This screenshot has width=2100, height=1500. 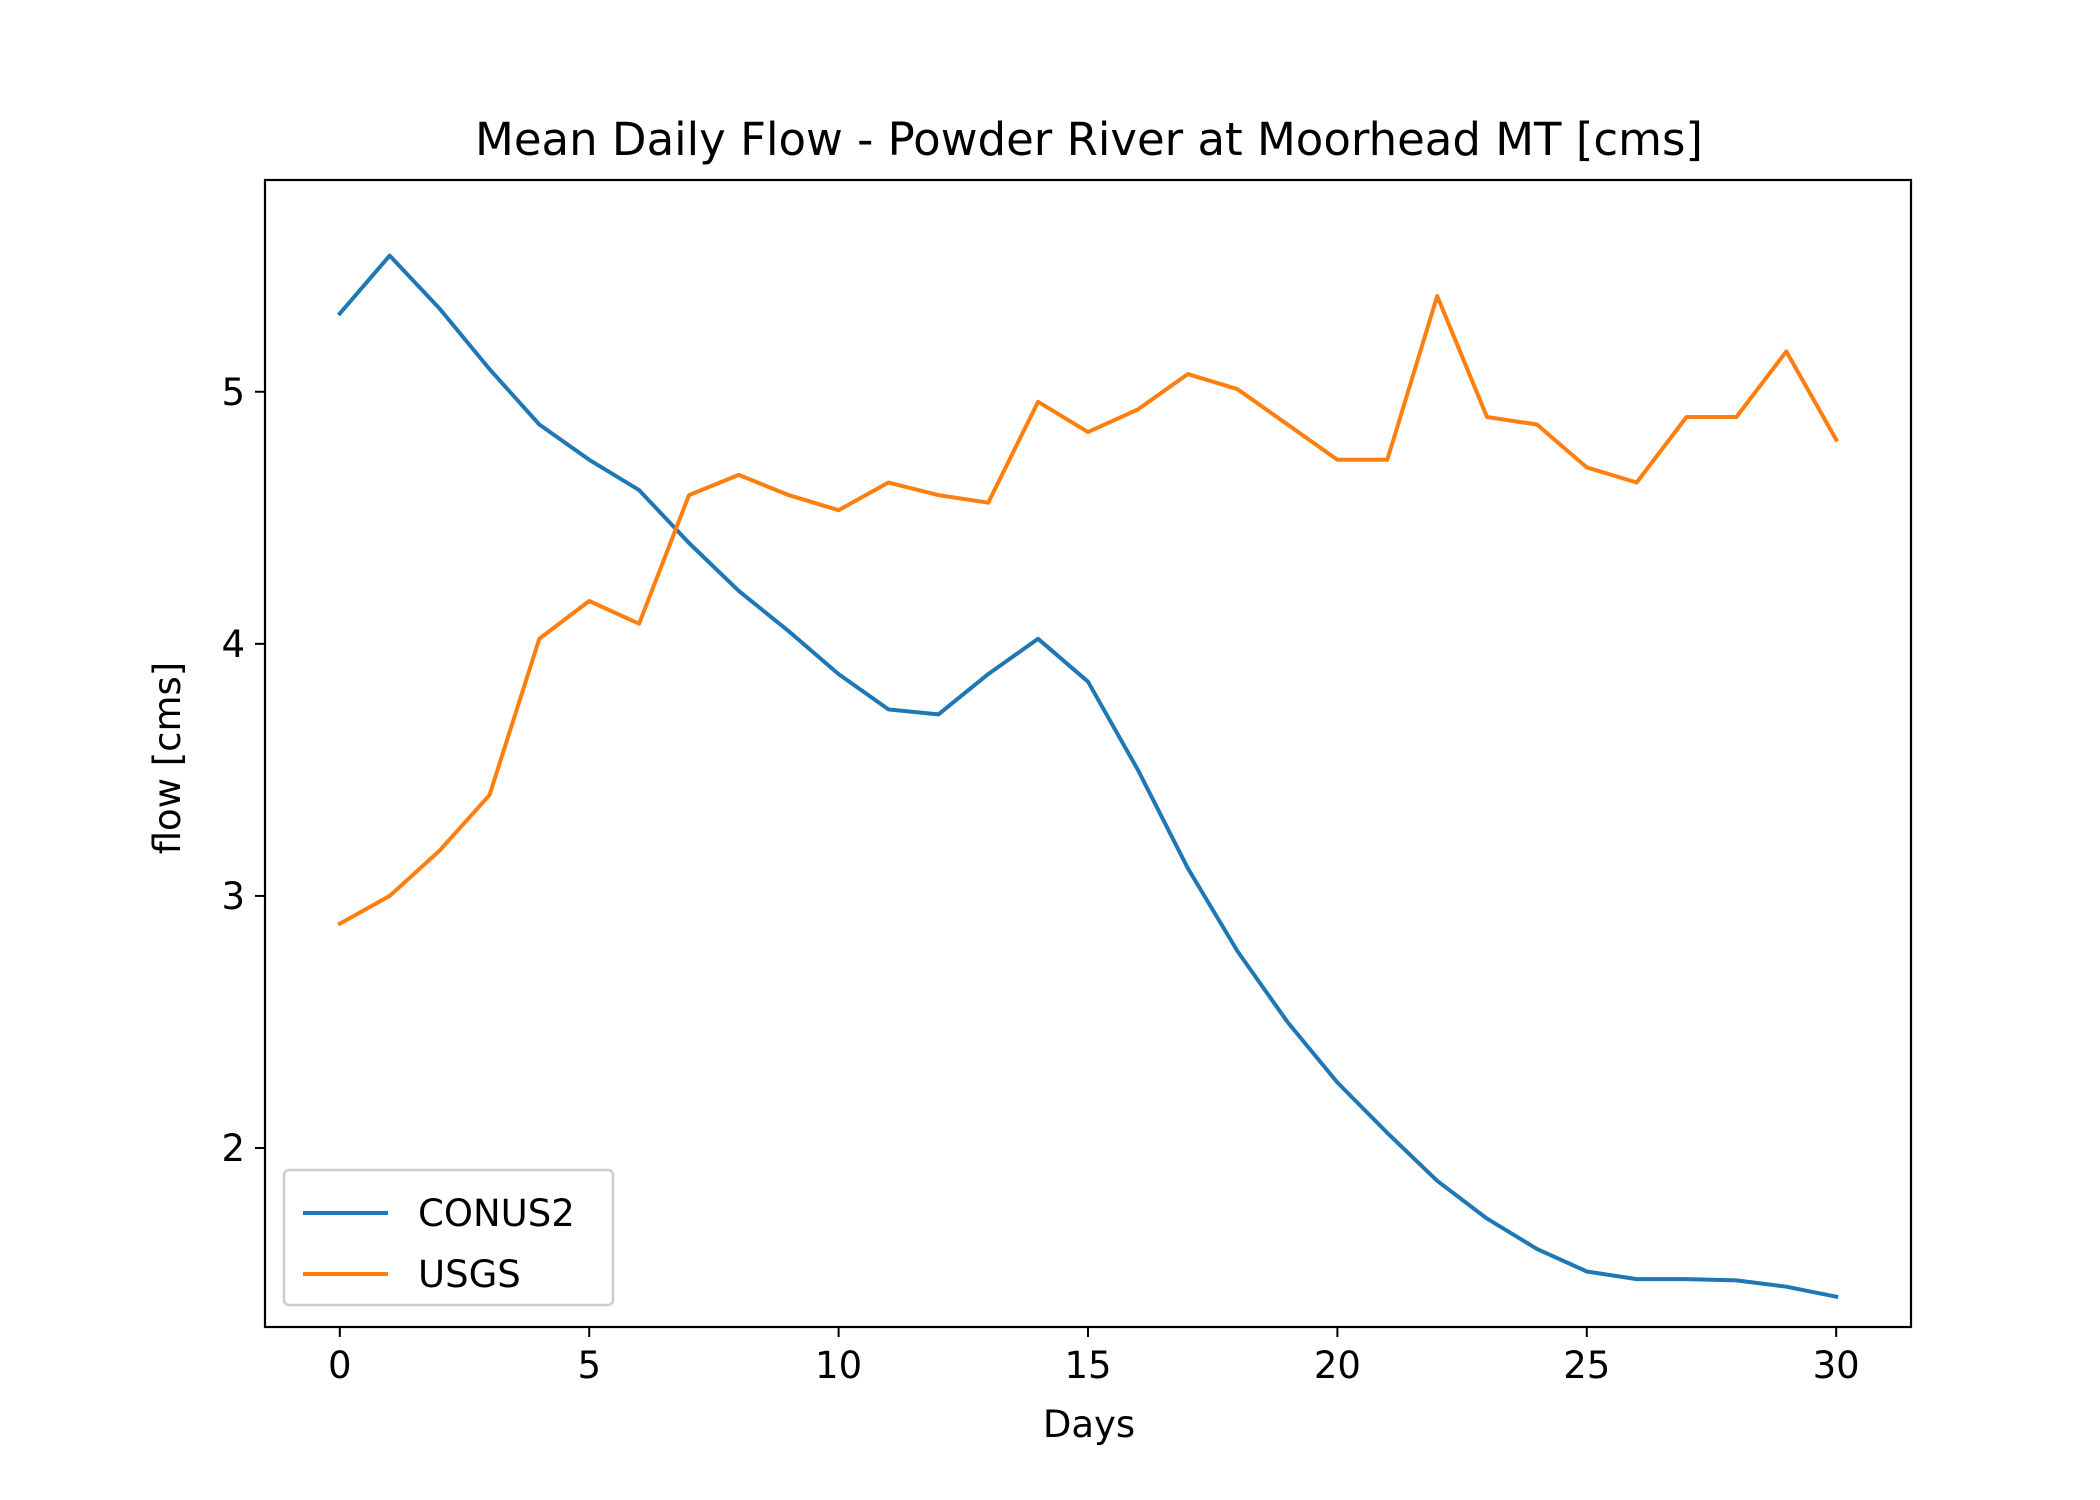 What do you see at coordinates (233, 1148) in the screenshot?
I see `y-tick-label: 2` at bounding box center [233, 1148].